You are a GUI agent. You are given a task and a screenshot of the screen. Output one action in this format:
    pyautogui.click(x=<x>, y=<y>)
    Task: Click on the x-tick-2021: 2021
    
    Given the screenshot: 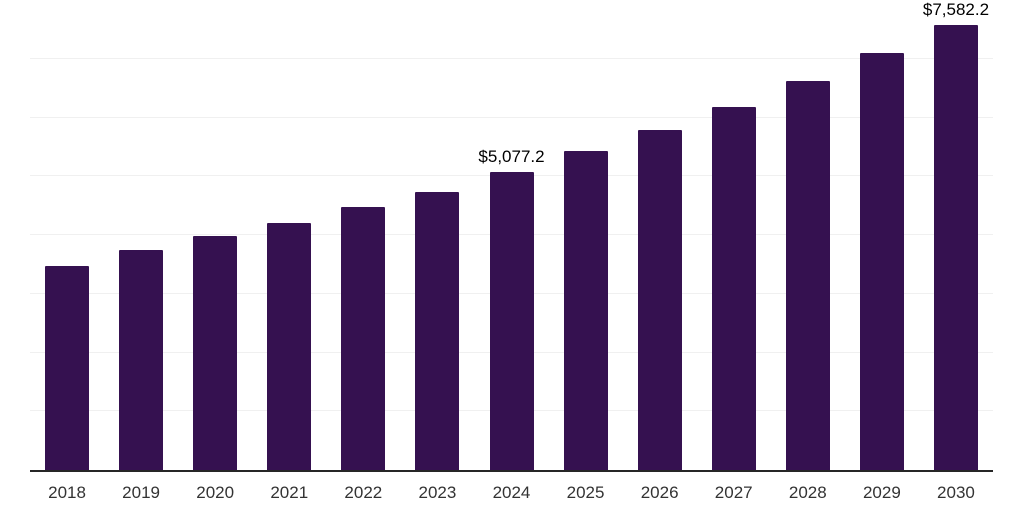 What is the action you would take?
    pyautogui.click(x=289, y=492)
    